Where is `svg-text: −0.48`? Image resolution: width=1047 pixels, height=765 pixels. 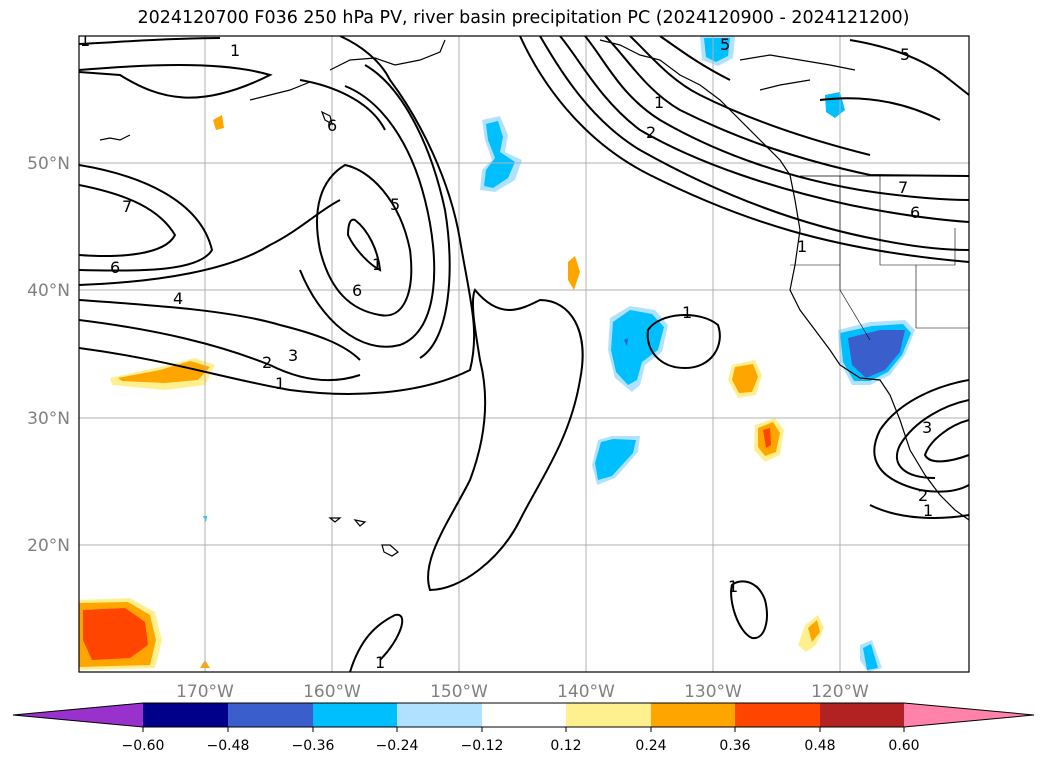 svg-text: −0.48 is located at coordinates (228, 746).